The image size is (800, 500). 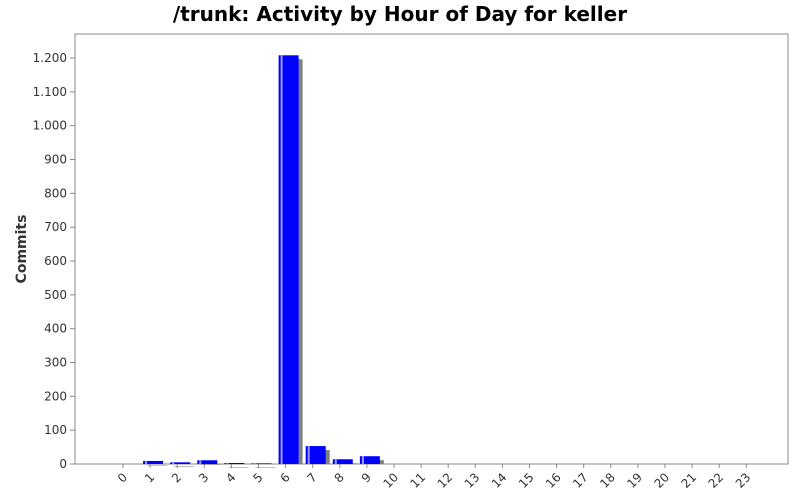 What do you see at coordinates (661, 480) in the screenshot?
I see `x-tick-label: 20` at bounding box center [661, 480].